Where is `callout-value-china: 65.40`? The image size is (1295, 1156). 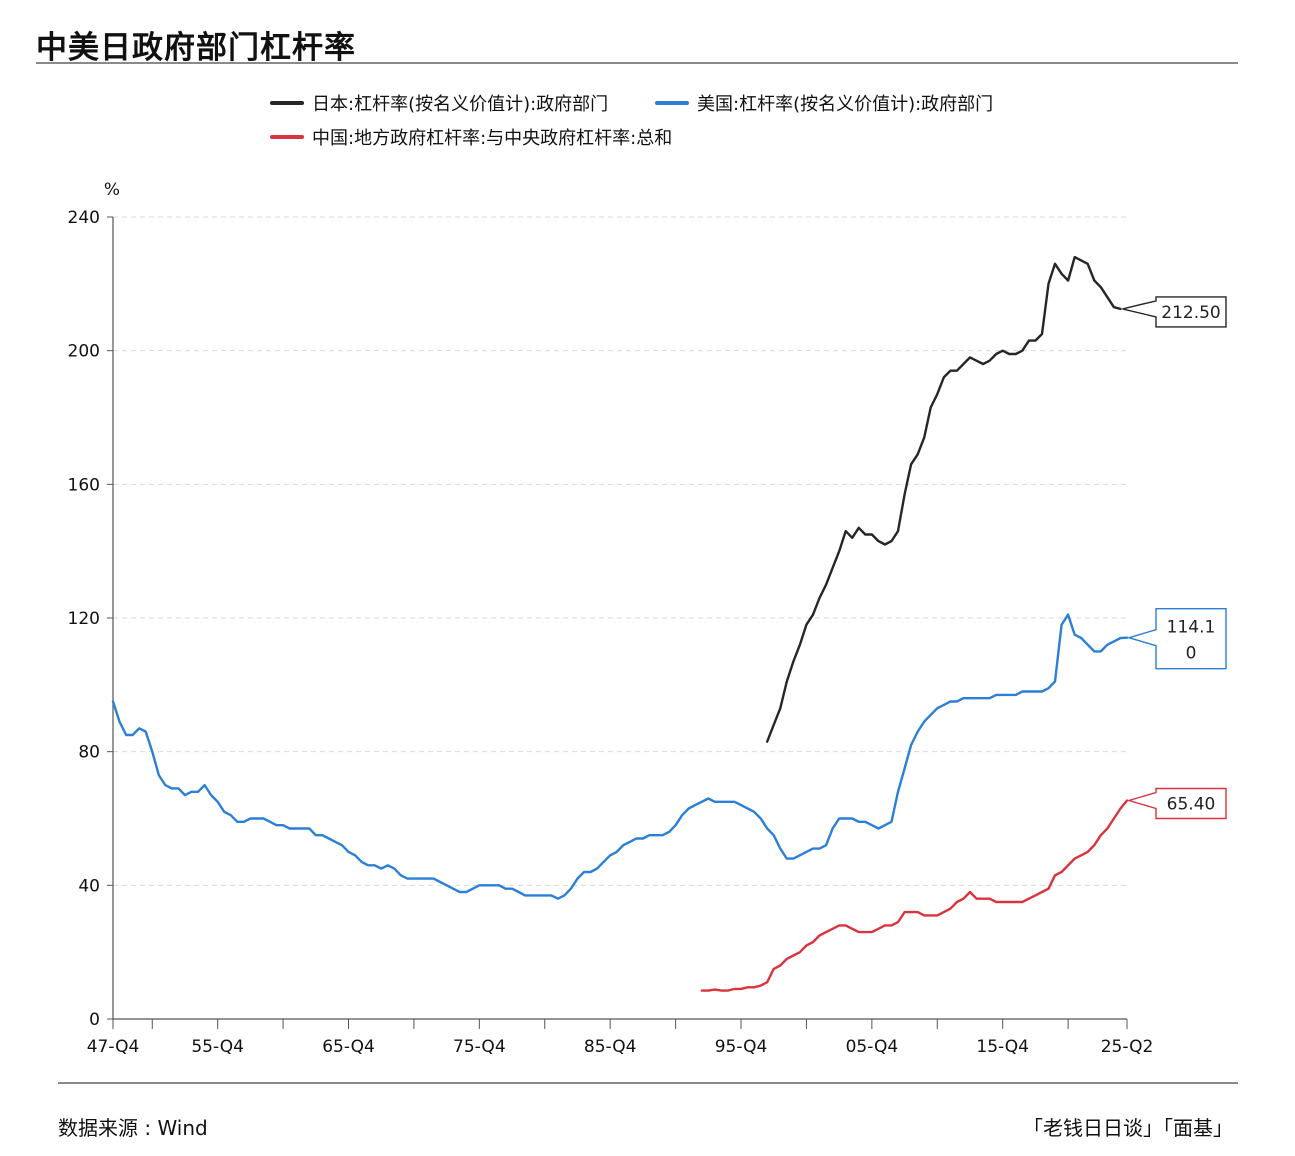 callout-value-china: 65.40 is located at coordinates (1191, 804).